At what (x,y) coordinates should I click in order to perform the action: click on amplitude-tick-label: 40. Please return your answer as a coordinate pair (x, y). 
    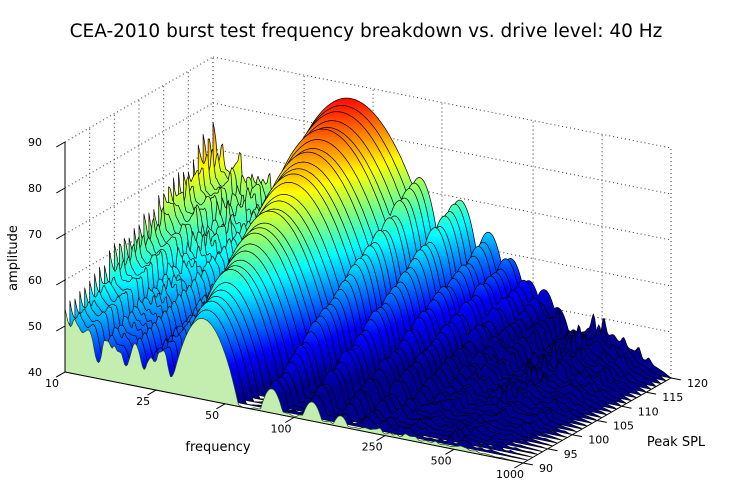
    Looking at the image, I should click on (35, 372).